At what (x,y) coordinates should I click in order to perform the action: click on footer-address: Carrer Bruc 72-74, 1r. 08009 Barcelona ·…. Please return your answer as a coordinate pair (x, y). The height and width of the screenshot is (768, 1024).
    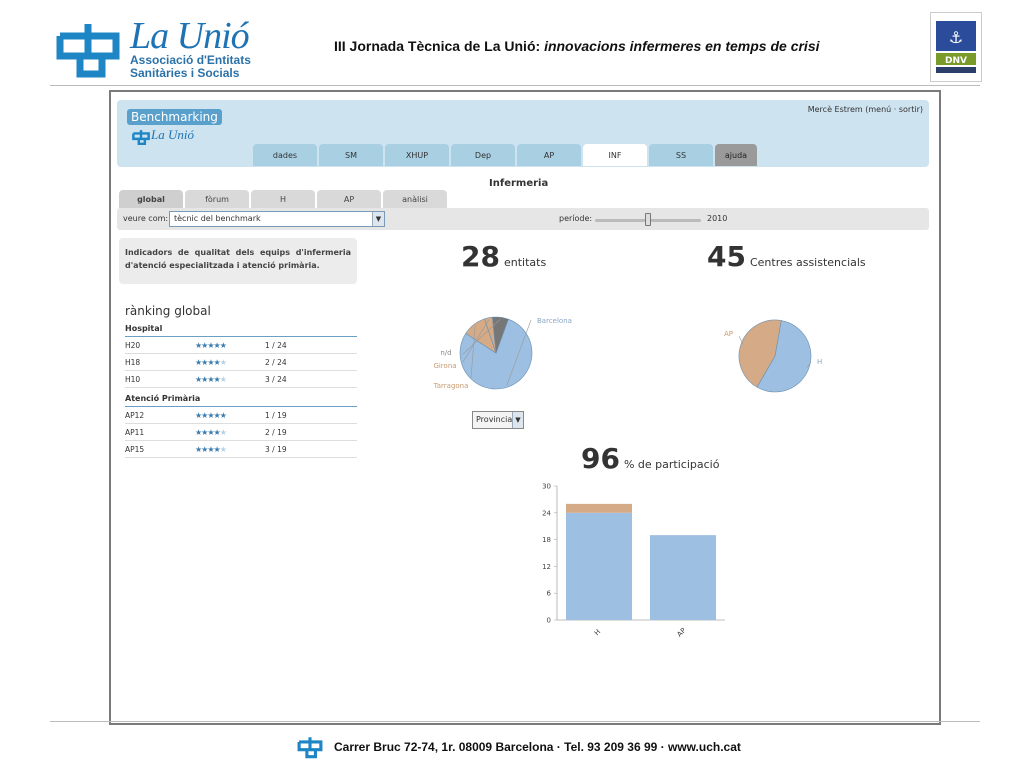
    Looking at the image, I should click on (537, 747).